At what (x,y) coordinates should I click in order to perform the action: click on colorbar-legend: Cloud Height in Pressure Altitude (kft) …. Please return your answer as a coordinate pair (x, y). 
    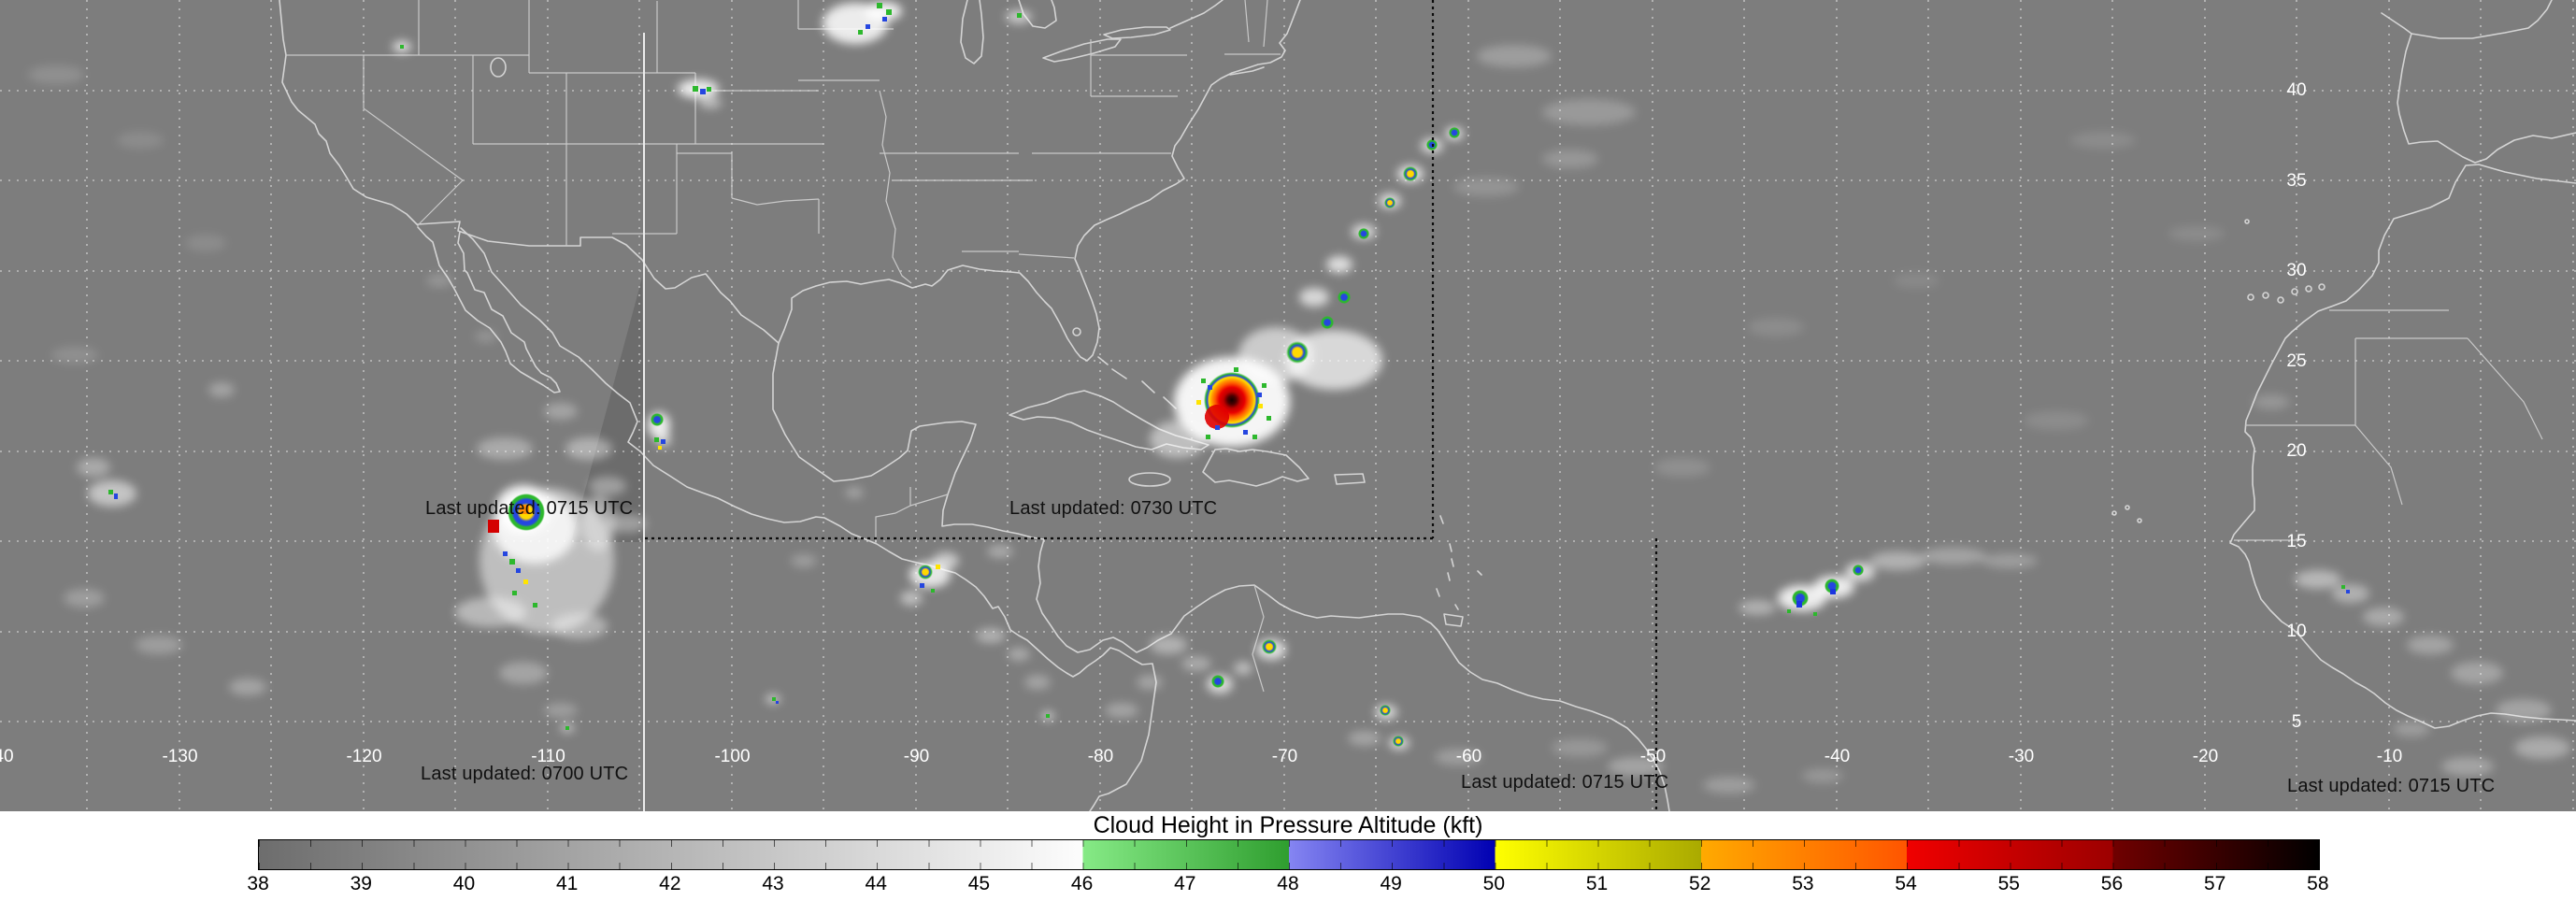
    Looking at the image, I should click on (1288, 856).